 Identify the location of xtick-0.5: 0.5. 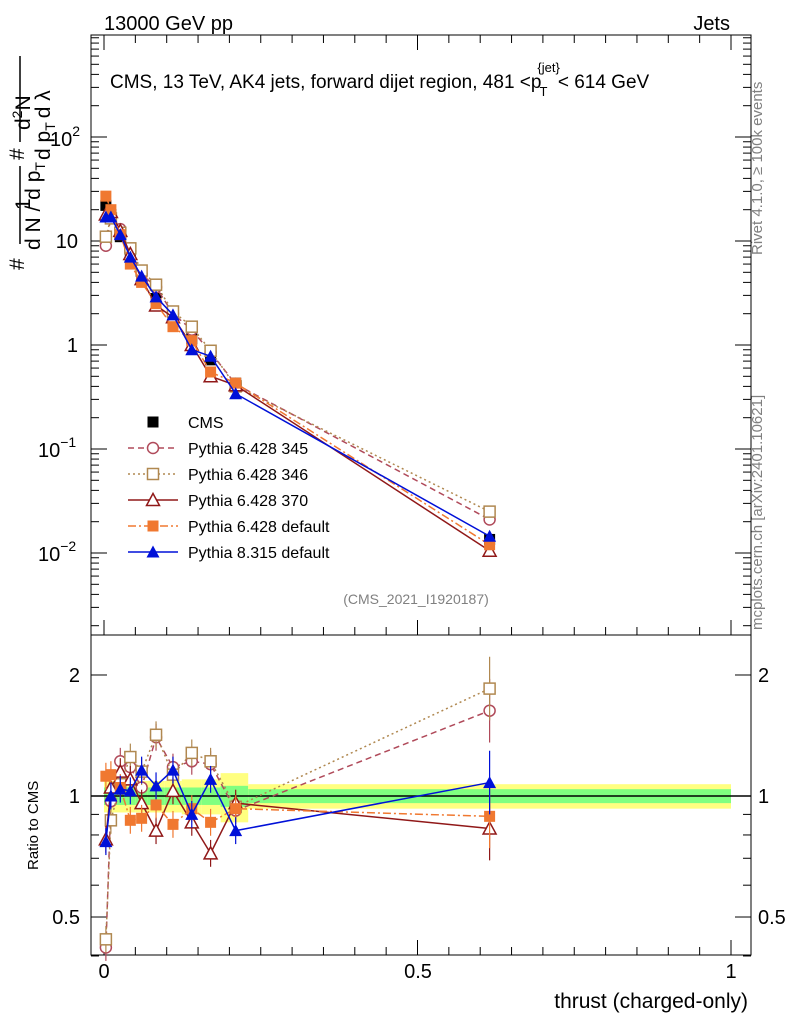
(418, 972).